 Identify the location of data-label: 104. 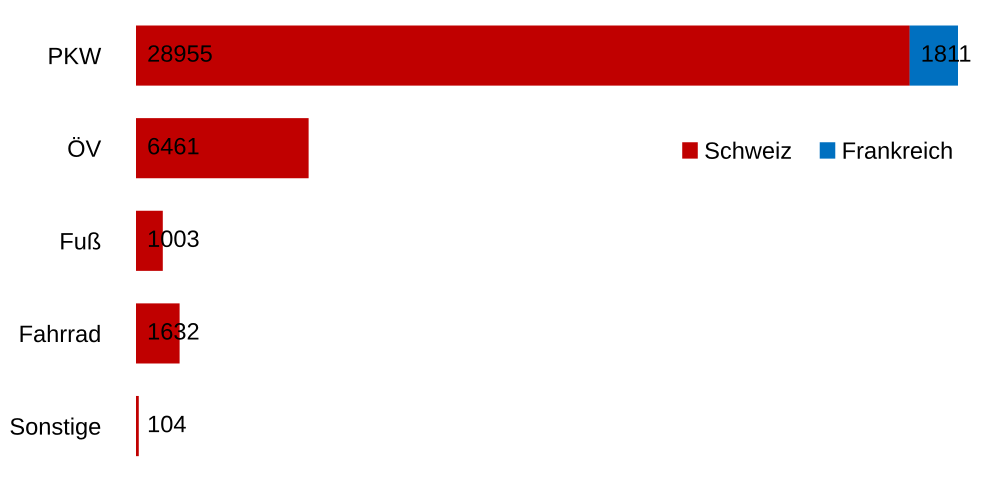
(167, 424).